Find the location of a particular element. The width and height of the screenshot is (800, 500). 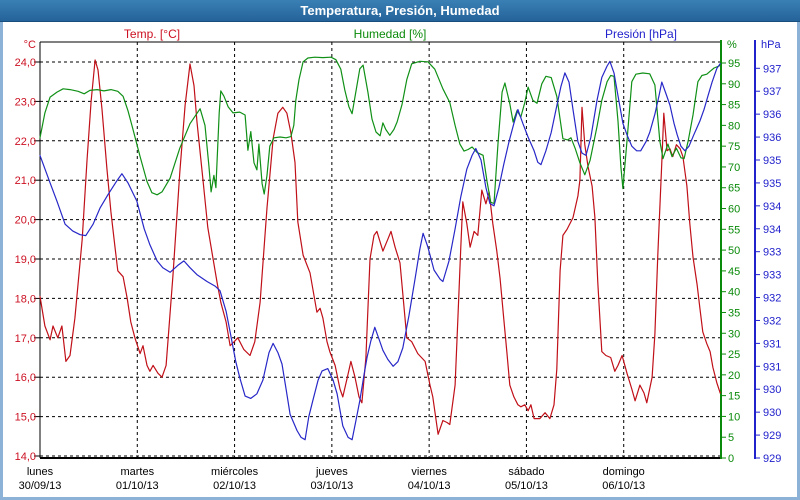

temp-tick-label: 21,0 is located at coordinates (25, 181).